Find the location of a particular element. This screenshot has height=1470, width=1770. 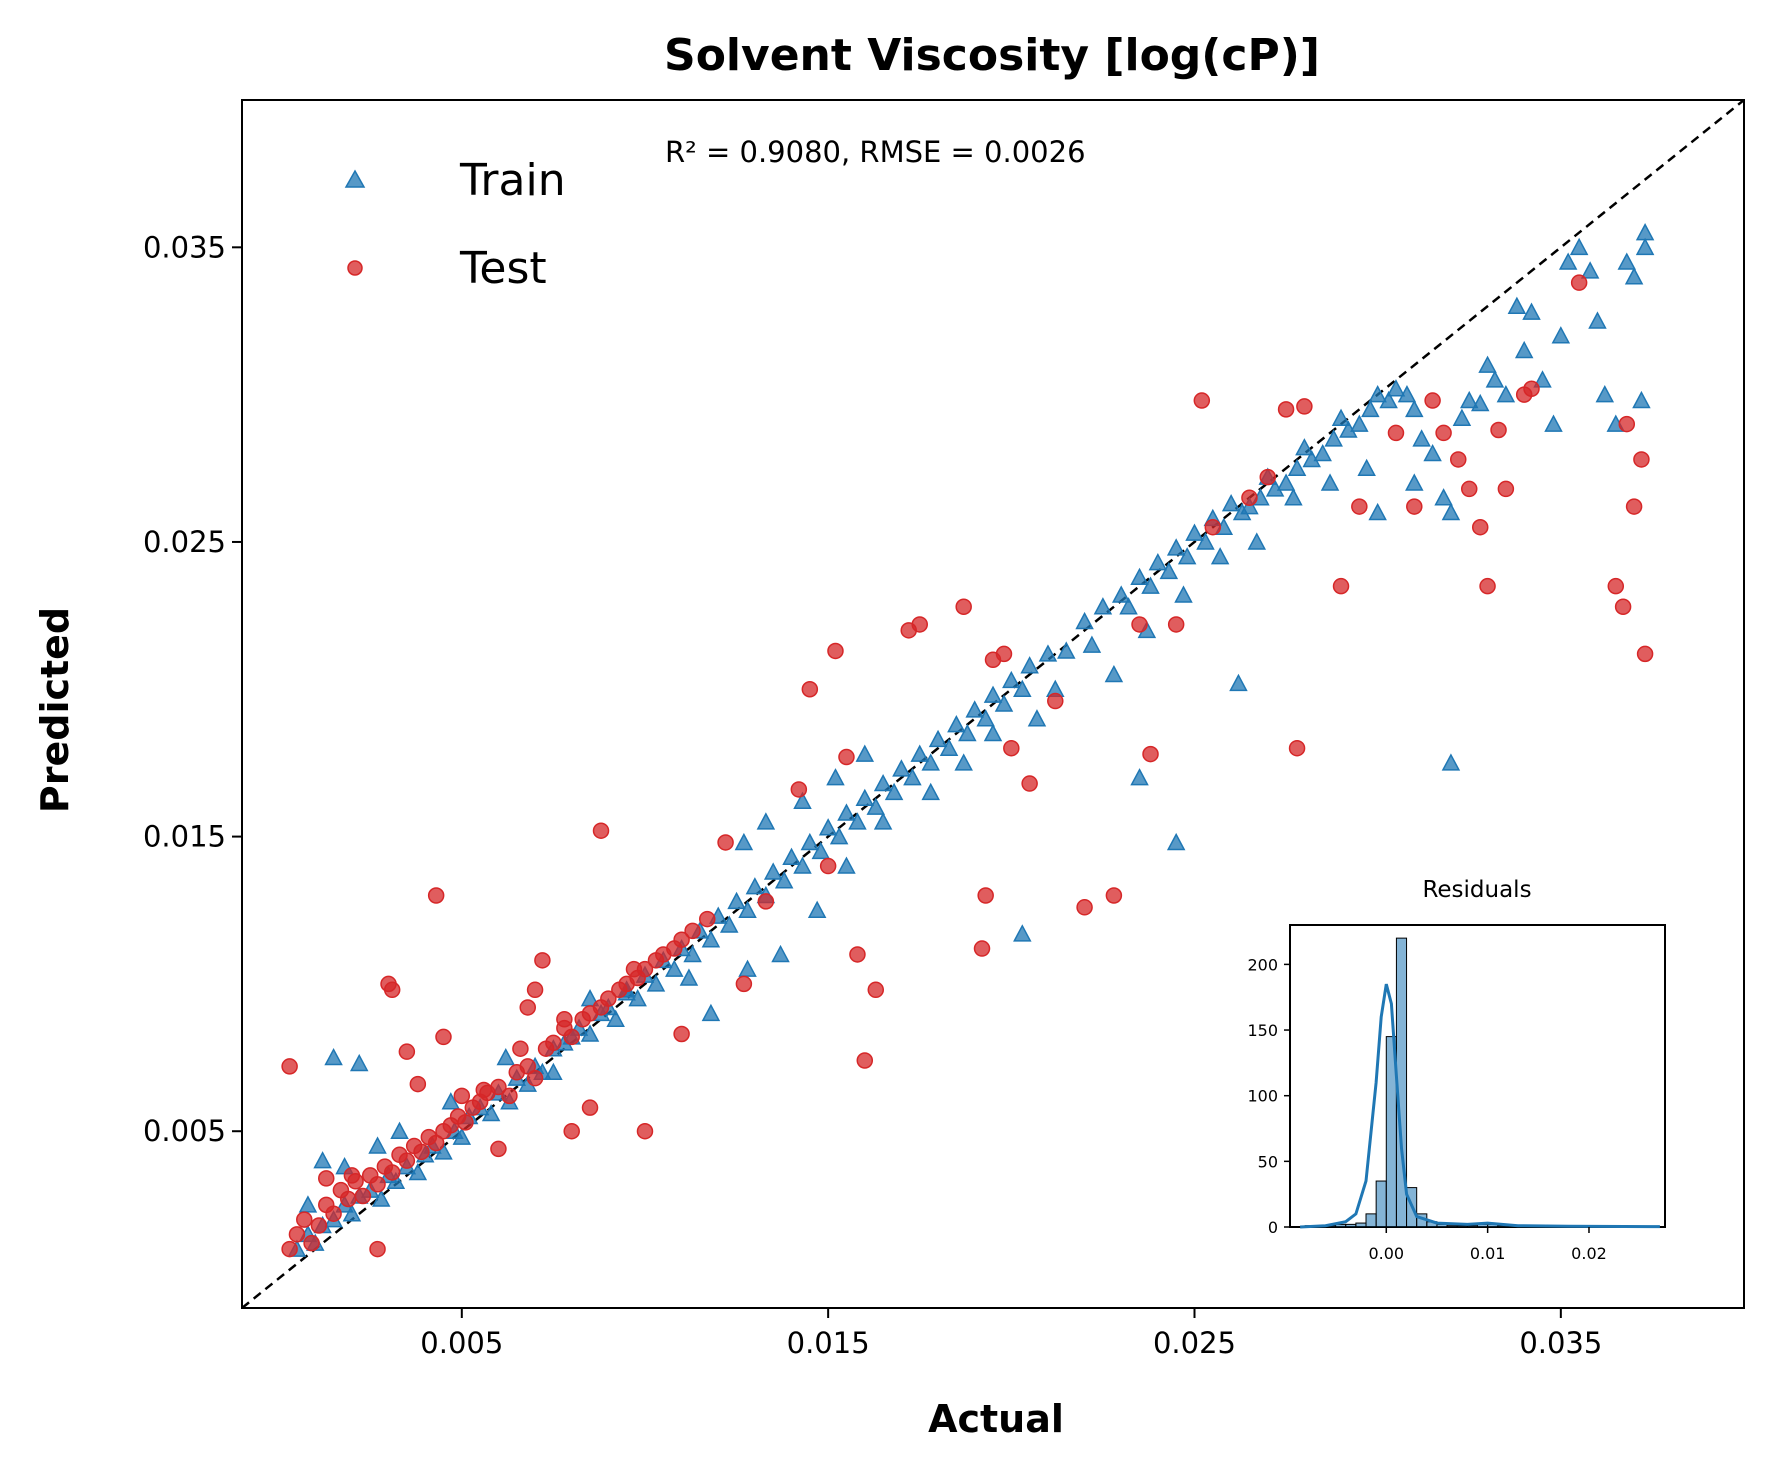

inset-x-tick-label: 0.02 is located at coordinates (1589, 1253).